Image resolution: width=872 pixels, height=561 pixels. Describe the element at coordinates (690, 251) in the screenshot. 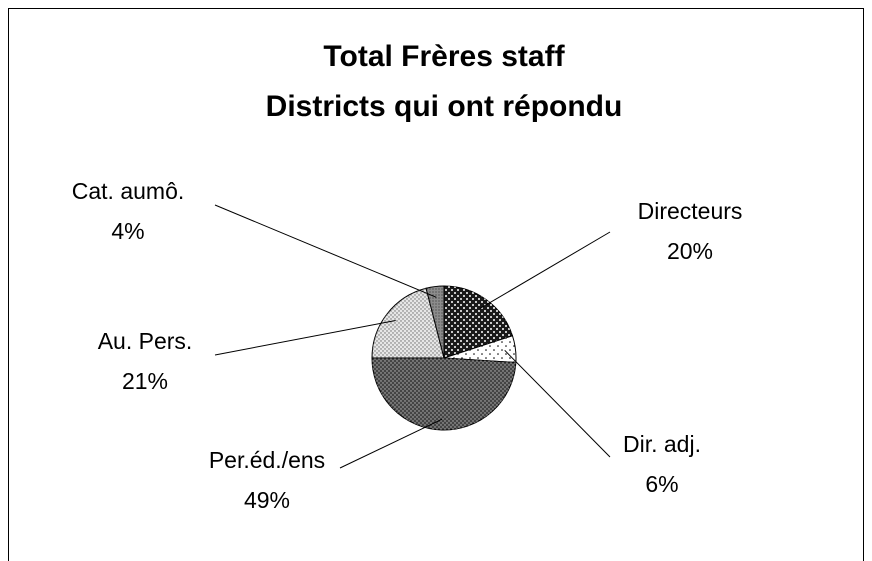

I see `slice-value-label: 20%` at that location.